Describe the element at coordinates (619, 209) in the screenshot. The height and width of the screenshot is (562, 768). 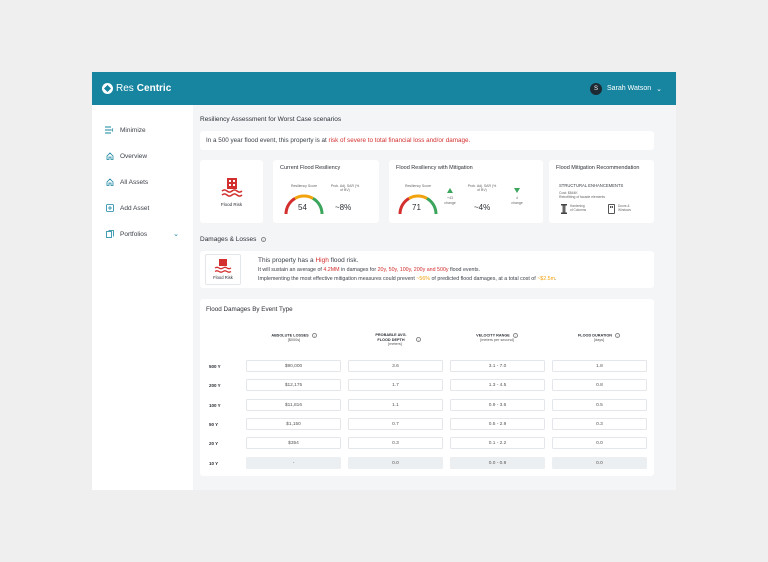
I see `rec-item-doors: Doors & Windows` at that location.